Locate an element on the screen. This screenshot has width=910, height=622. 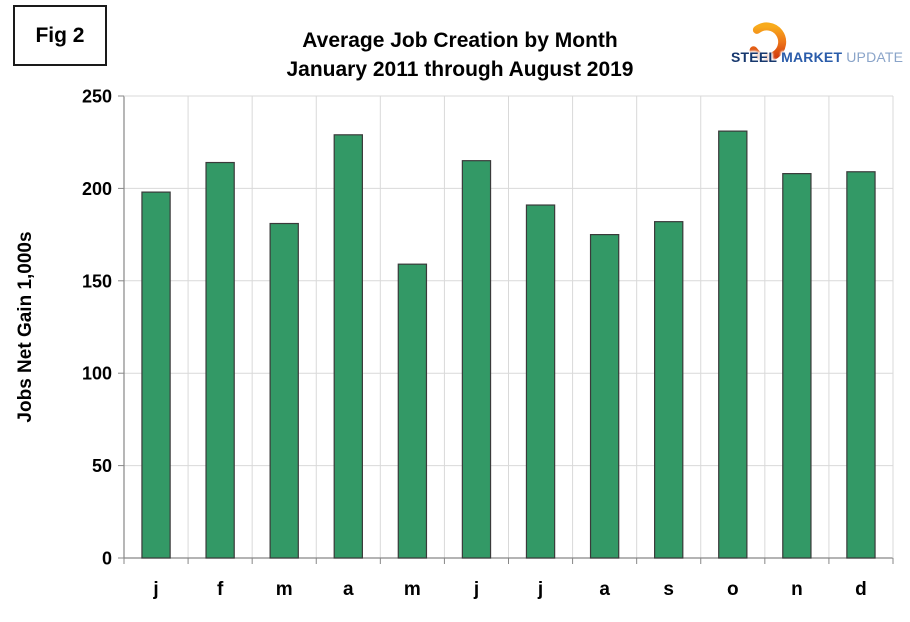
bar-11-n is located at coordinates (797, 366).